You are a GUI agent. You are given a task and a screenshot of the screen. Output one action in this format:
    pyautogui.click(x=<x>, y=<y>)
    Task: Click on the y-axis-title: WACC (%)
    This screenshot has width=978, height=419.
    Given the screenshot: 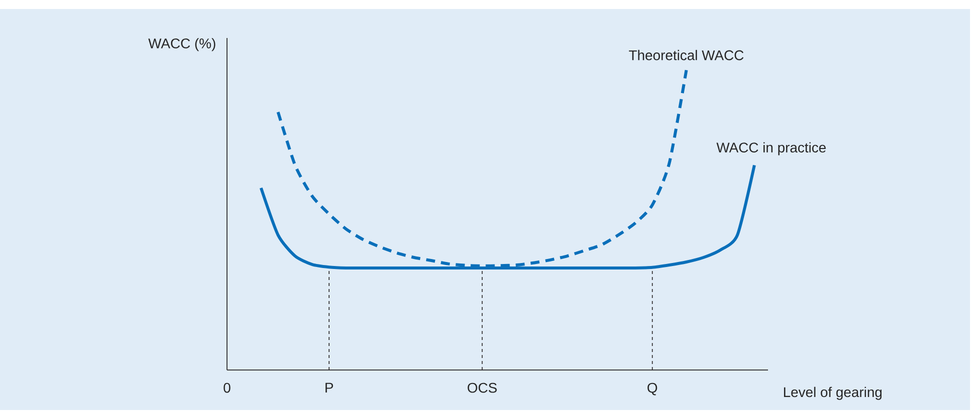 What is the action you would take?
    pyautogui.click(x=182, y=45)
    